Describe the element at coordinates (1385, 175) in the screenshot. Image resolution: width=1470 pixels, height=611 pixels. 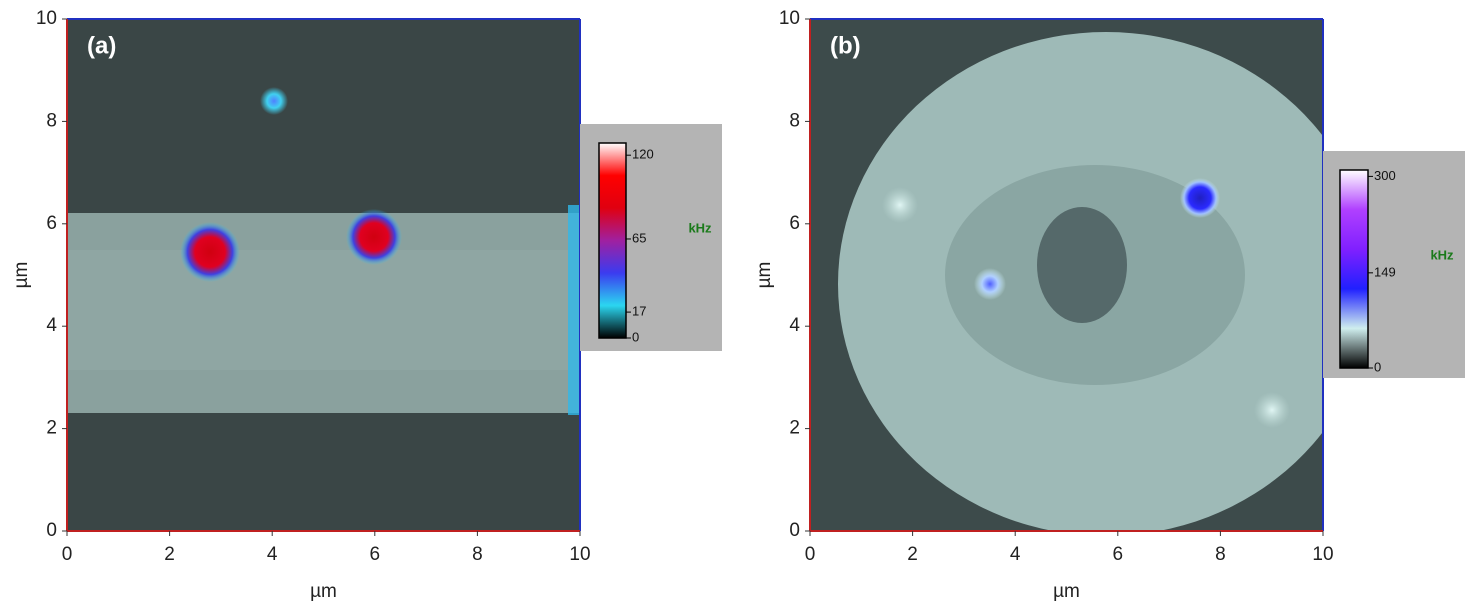
I see `colorbar-tick-label: 300` at that location.